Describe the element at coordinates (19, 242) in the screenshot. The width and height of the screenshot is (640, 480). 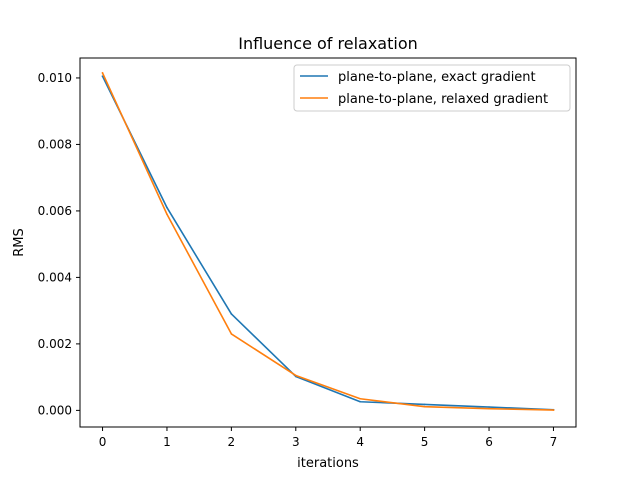
I see `y-axis-label: RMS` at that location.